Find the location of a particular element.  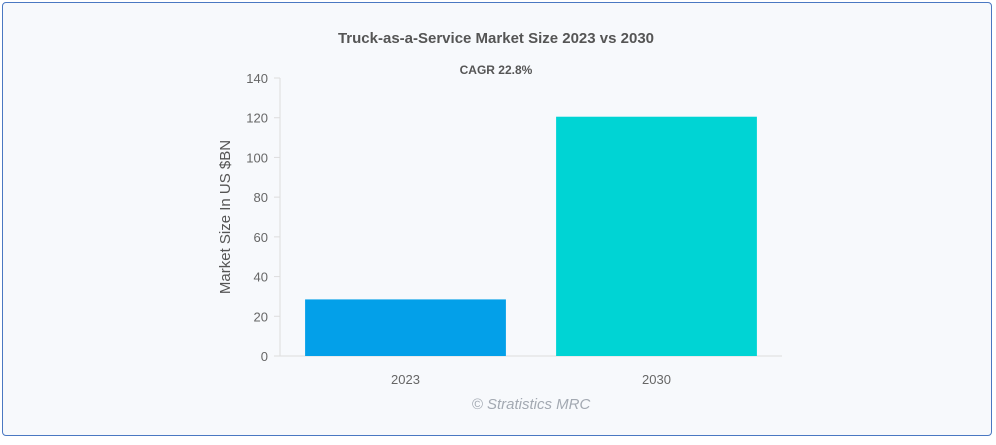

y-tick-label: 0 is located at coordinates (264, 356).